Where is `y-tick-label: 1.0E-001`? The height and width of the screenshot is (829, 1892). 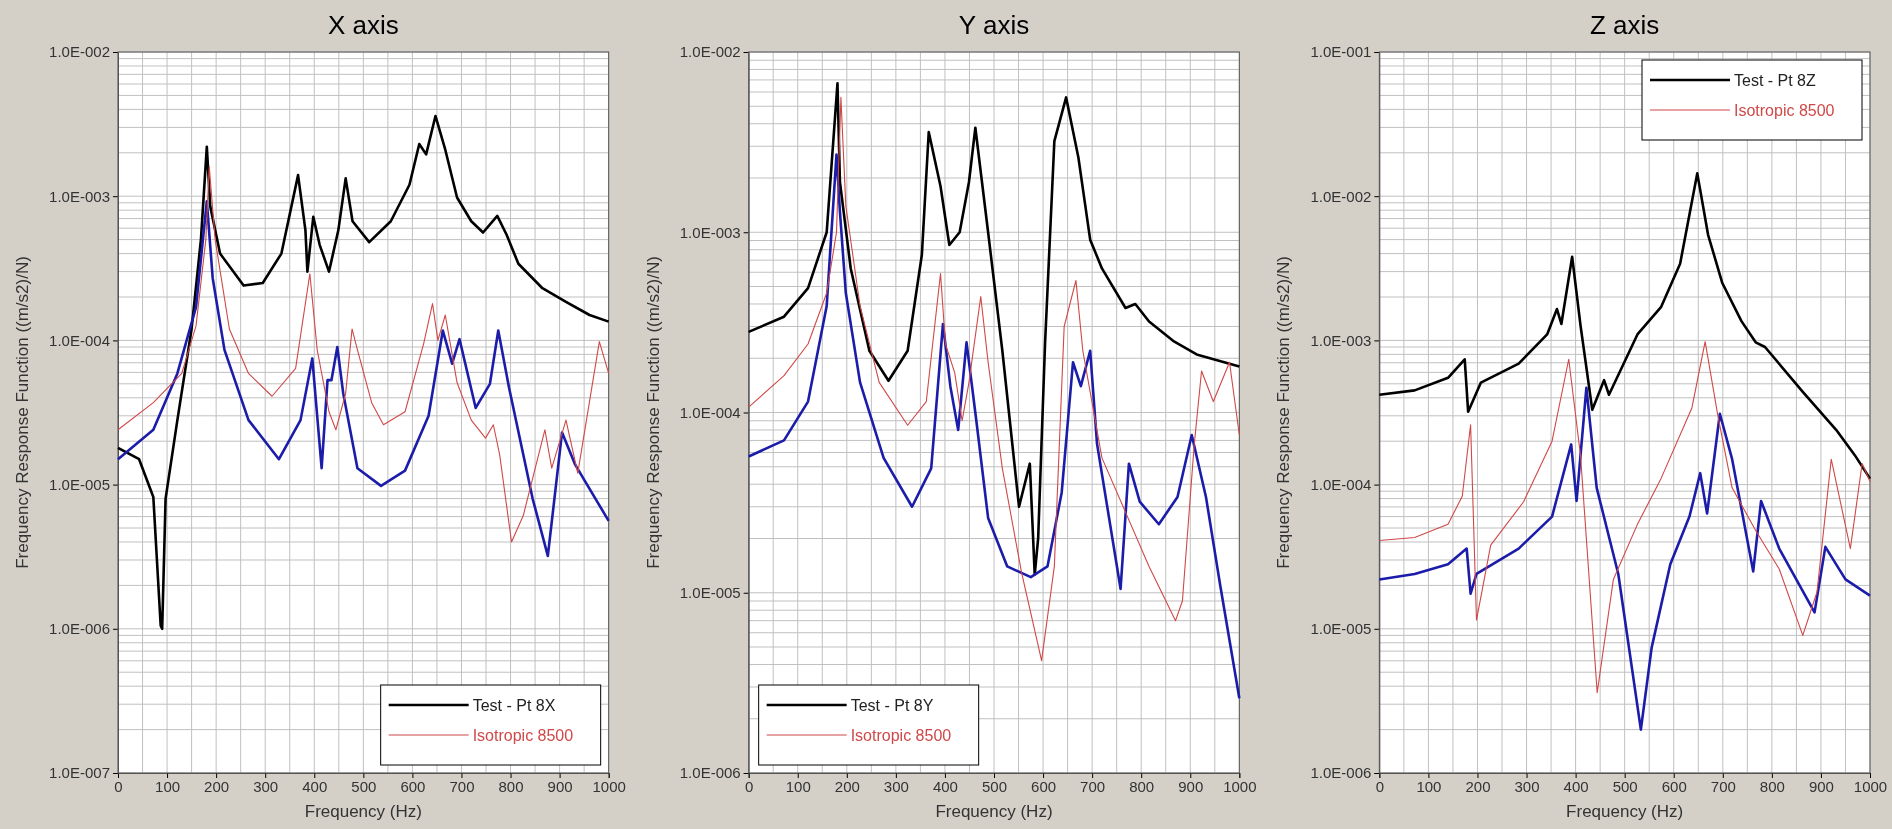
y-tick-label: 1.0E-001 is located at coordinates (1341, 52).